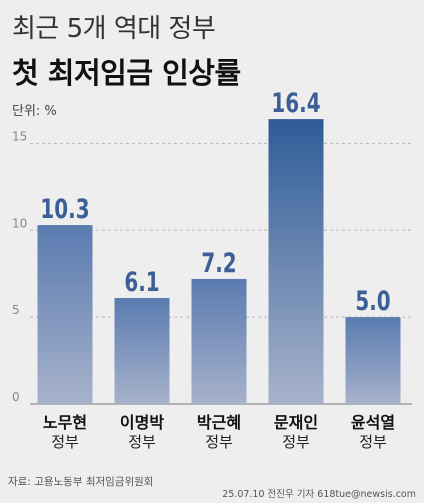 This screenshot has height=503, width=424. I want to click on value-label: 10.3, so click(64, 209).